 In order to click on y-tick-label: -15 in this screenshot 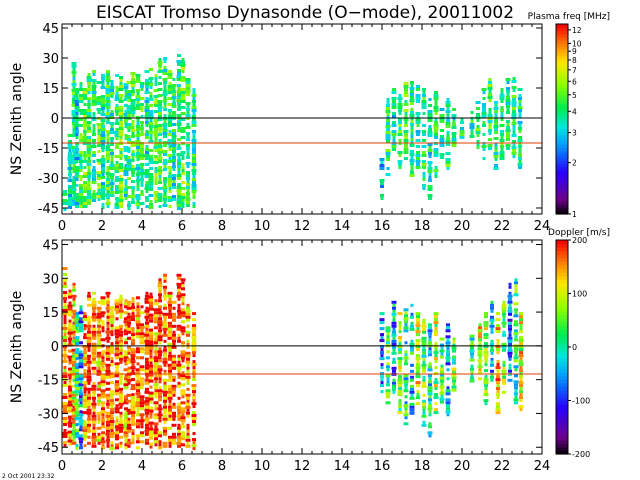, I will do `click(48, 381)`.